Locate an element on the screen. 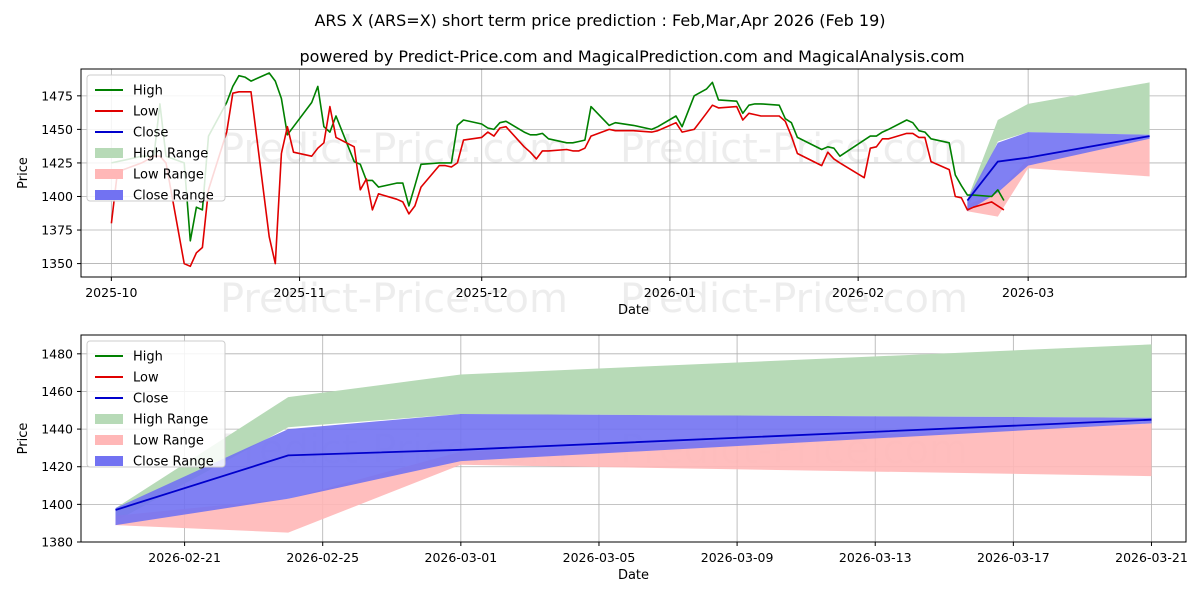 The image size is (1200, 600). history-y-tick-label: 1450 is located at coordinates (57, 129).